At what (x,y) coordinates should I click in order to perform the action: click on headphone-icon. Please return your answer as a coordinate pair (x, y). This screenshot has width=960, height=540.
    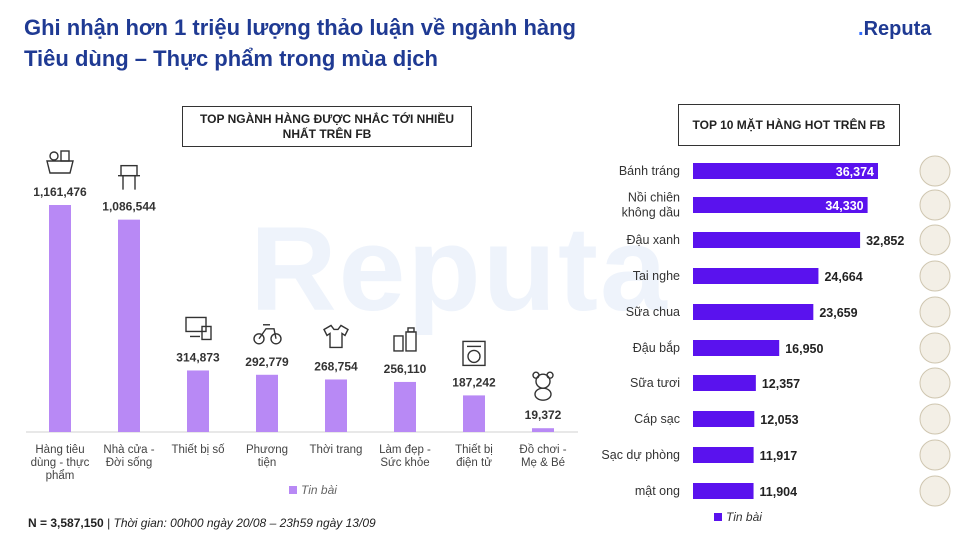
    Looking at the image, I should click on (935, 276).